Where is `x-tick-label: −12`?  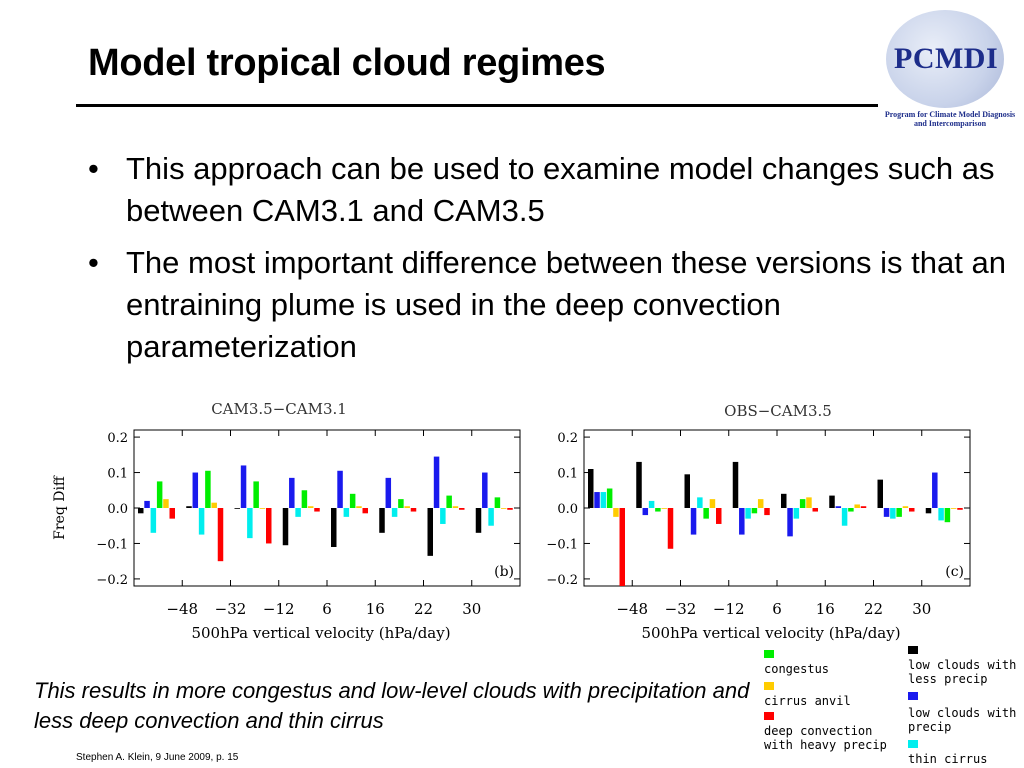 x-tick-label: −12 is located at coordinates (729, 609).